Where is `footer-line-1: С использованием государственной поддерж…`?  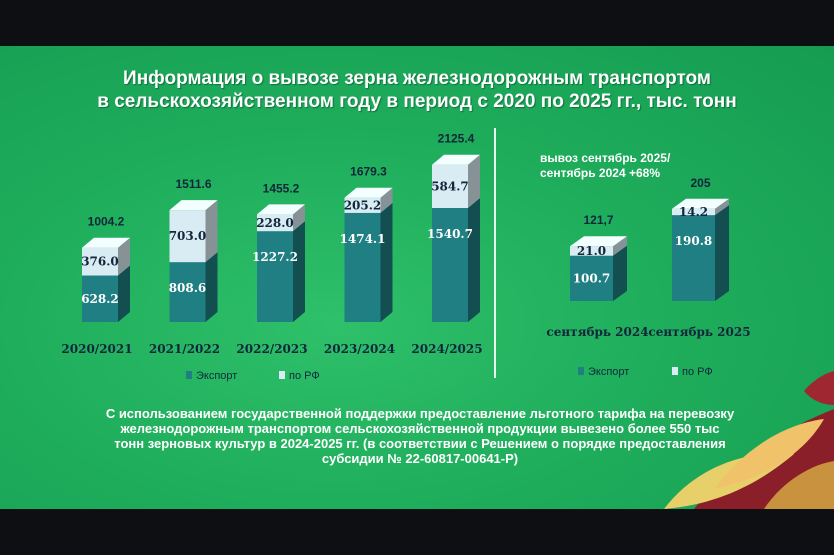
footer-line-1: С использованием государственной поддерж… is located at coordinates (420, 413).